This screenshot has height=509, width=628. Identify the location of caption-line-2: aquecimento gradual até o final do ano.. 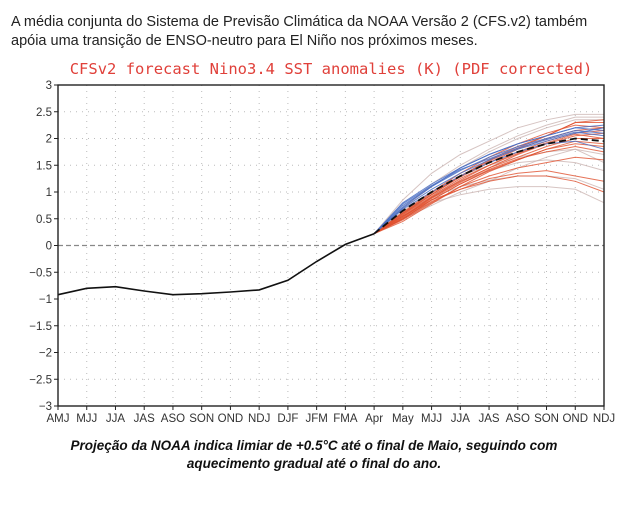
(314, 463).